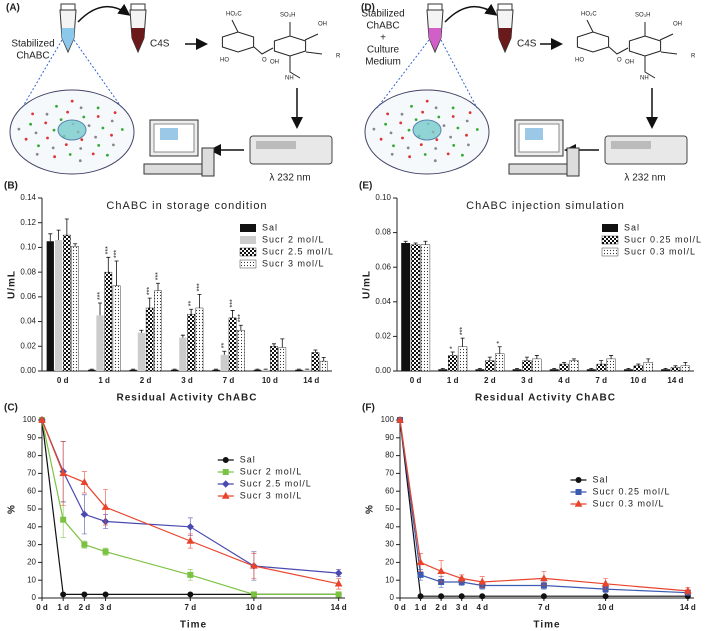  Describe the element at coordinates (270, 227) in the screenshot. I see `legend-label: Sal` at that location.